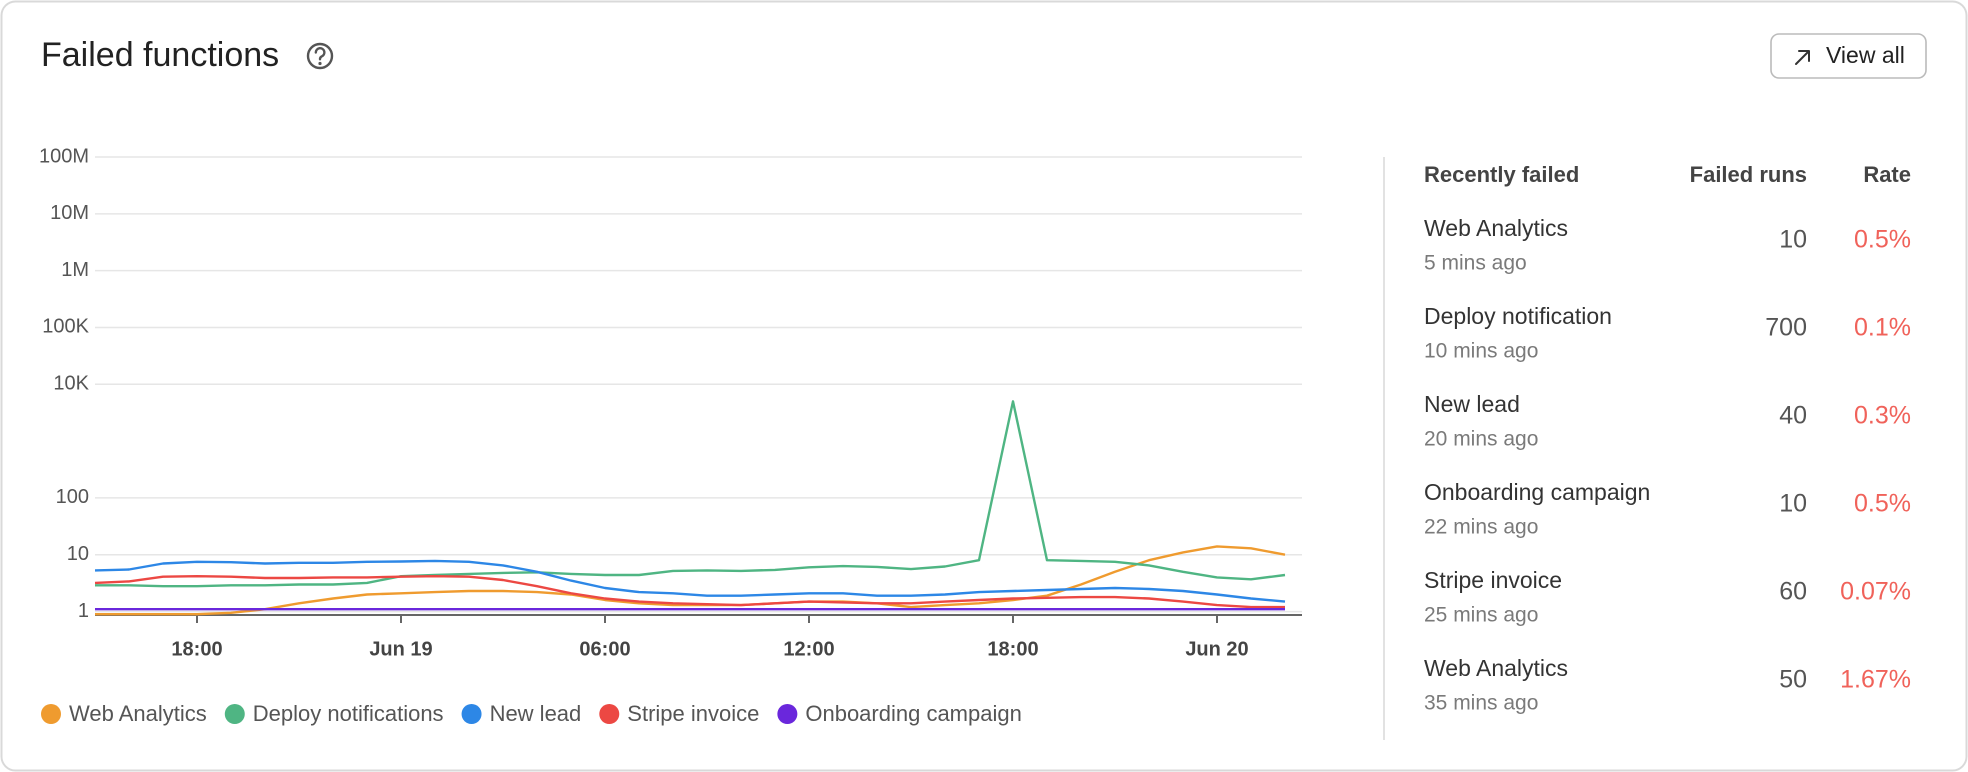 The height and width of the screenshot is (772, 1968). I want to click on function-name: Deploy notification, so click(1518, 316).